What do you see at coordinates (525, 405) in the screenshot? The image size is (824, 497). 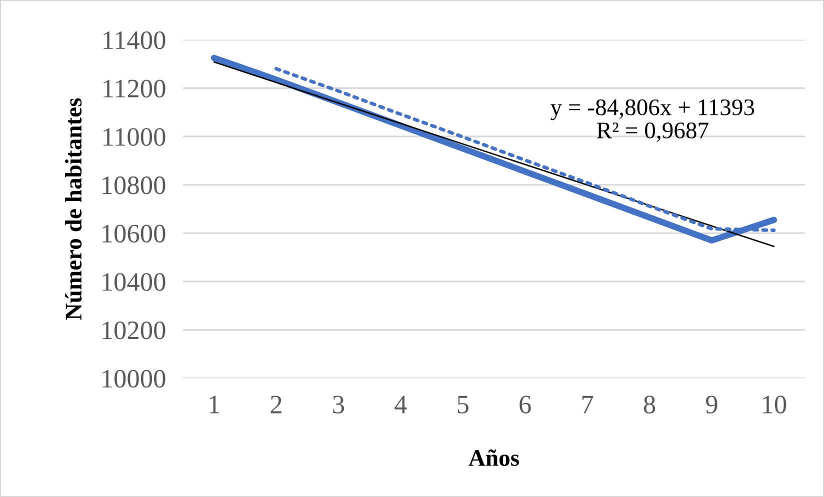 I see `x-tick-label: 6` at bounding box center [525, 405].